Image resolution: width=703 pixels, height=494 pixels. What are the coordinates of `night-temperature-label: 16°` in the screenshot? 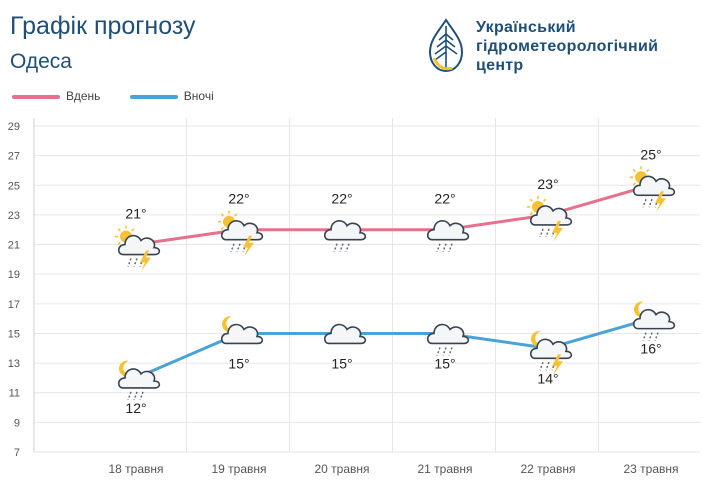 It's located at (650, 349).